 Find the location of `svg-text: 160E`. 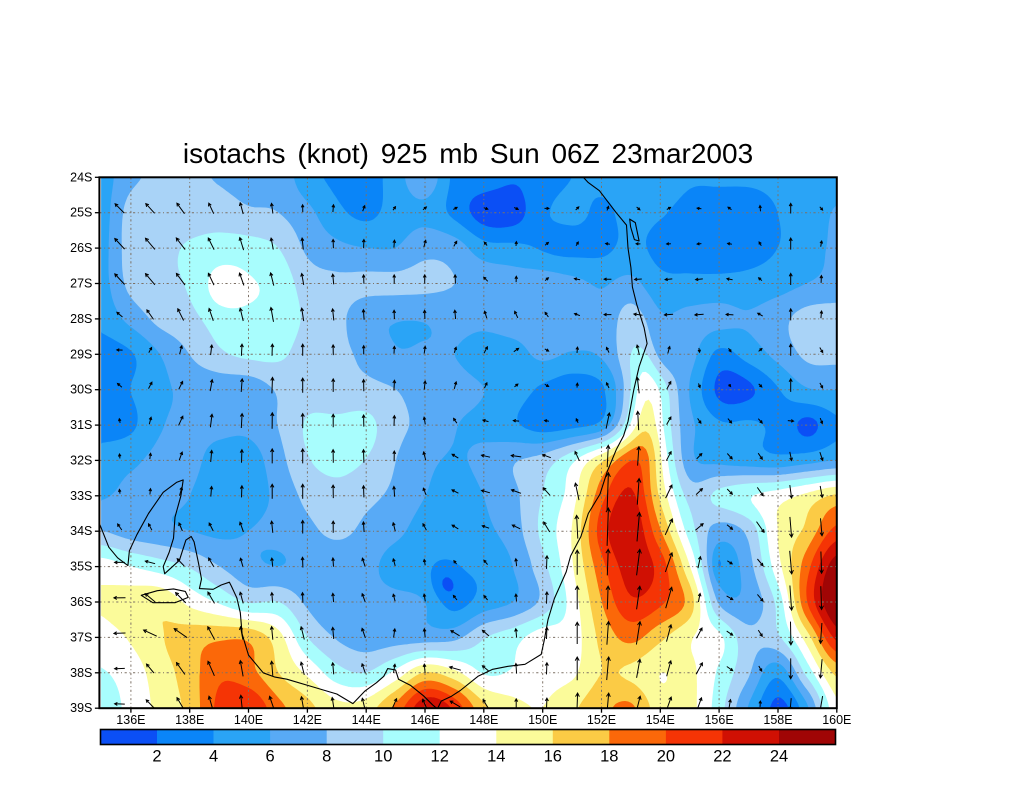

svg-text: 160E is located at coordinates (836, 720).